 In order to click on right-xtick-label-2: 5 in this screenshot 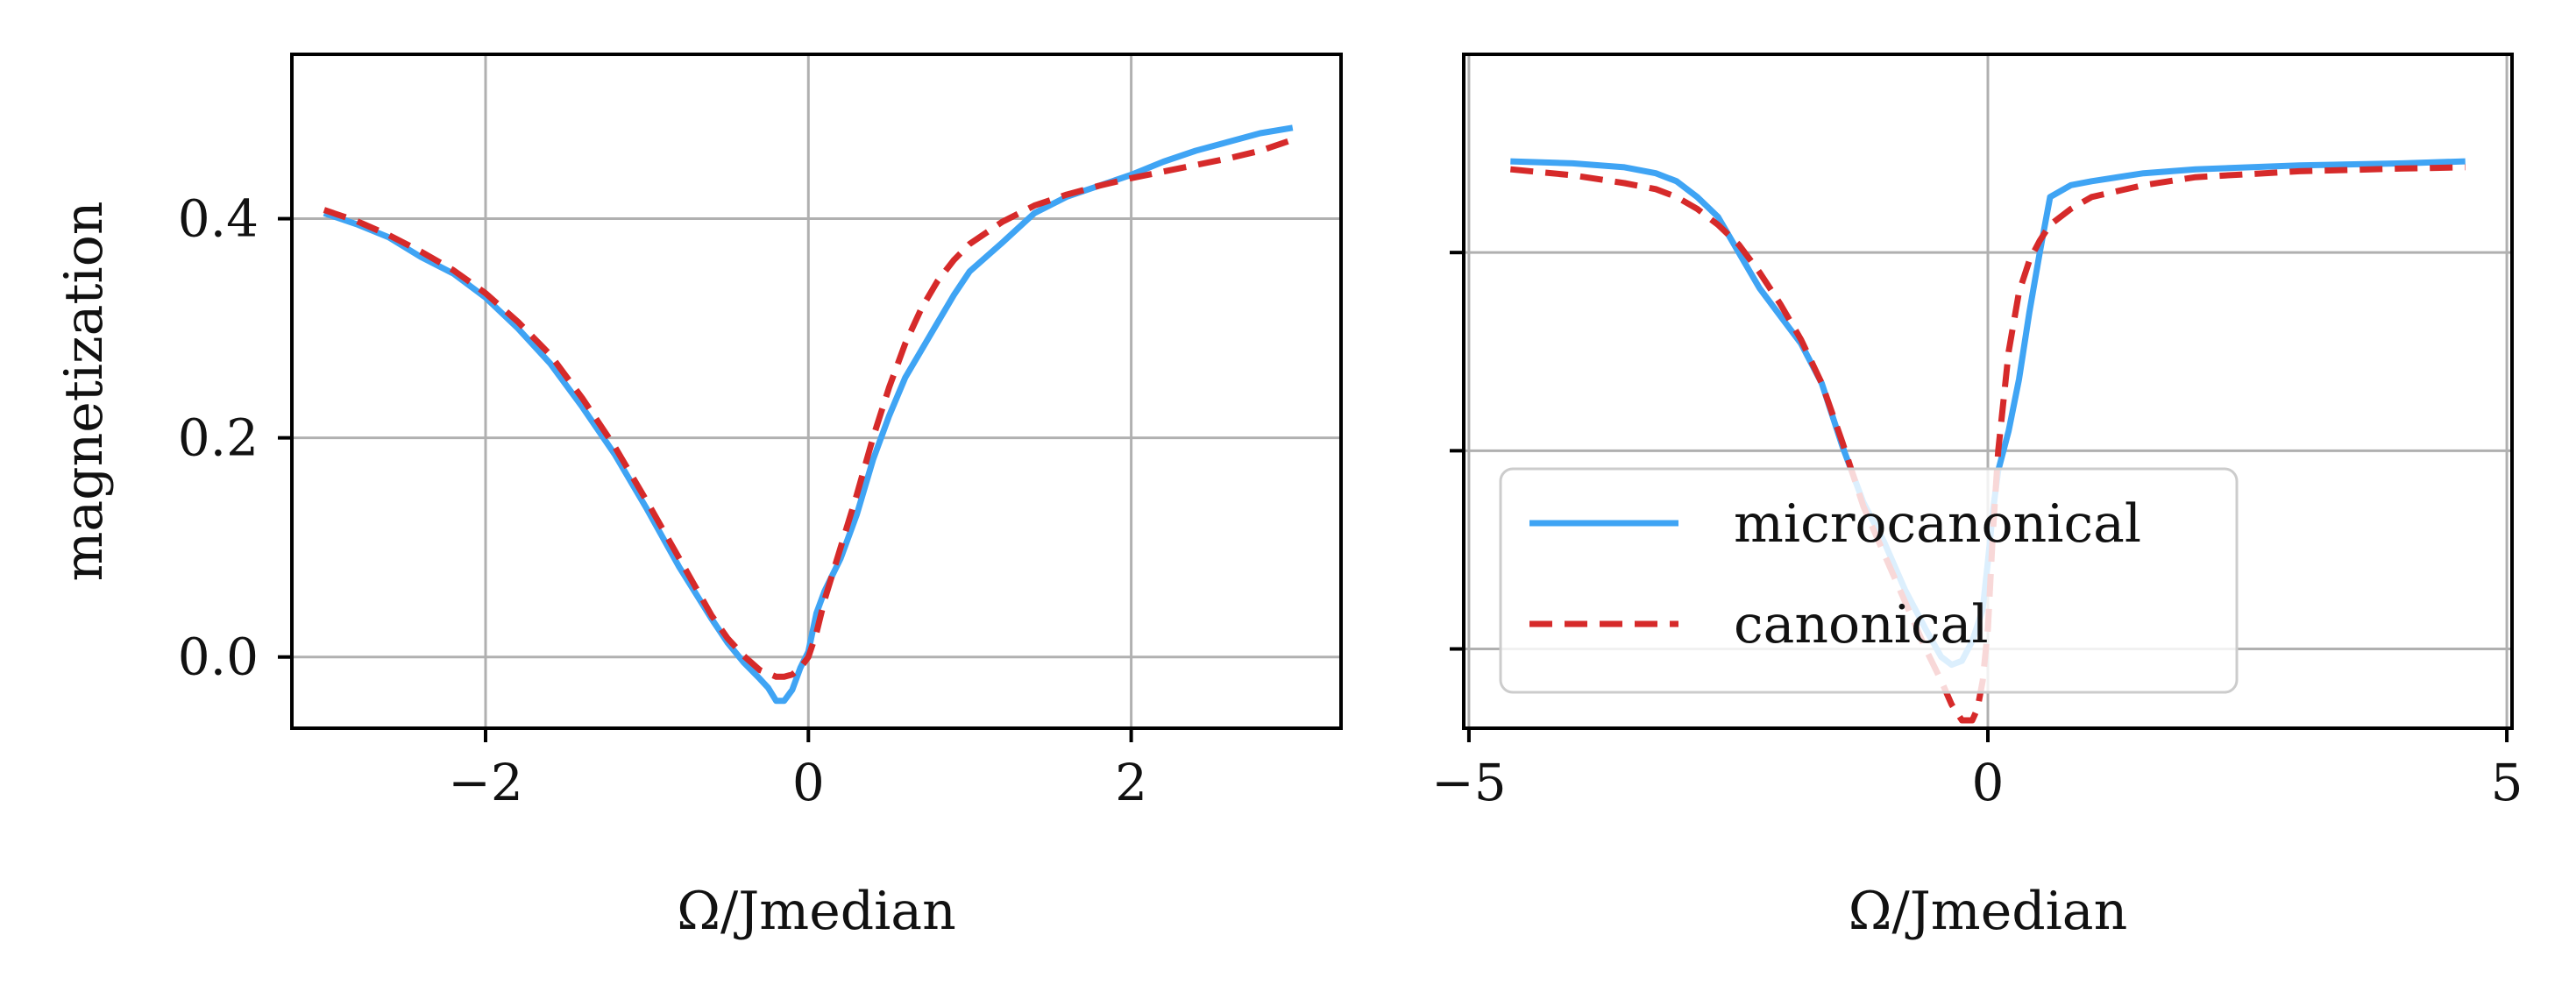, I will do `click(2507, 782)`.